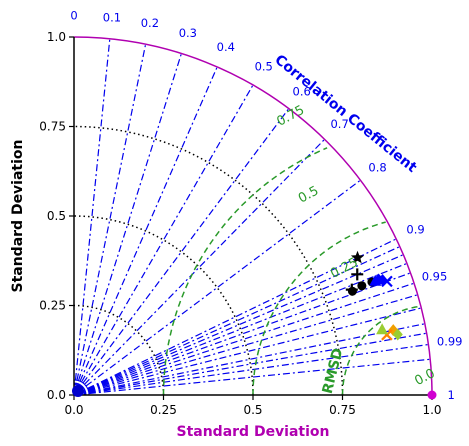 Image resolution: width=469 pixels, height=446 pixels. What do you see at coordinates (432, 395) in the screenshot?
I see `reference-point` at bounding box center [432, 395].